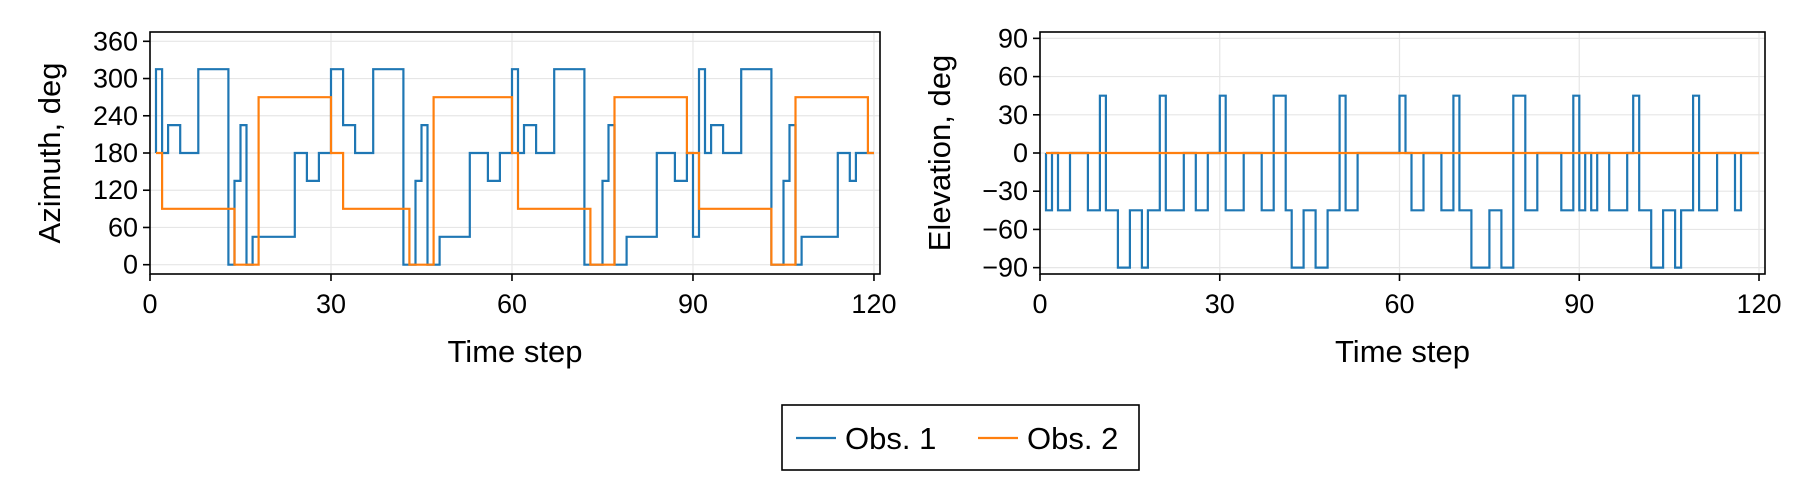  I want to click on elevation-x-tick-label: 60, so click(1399, 304).